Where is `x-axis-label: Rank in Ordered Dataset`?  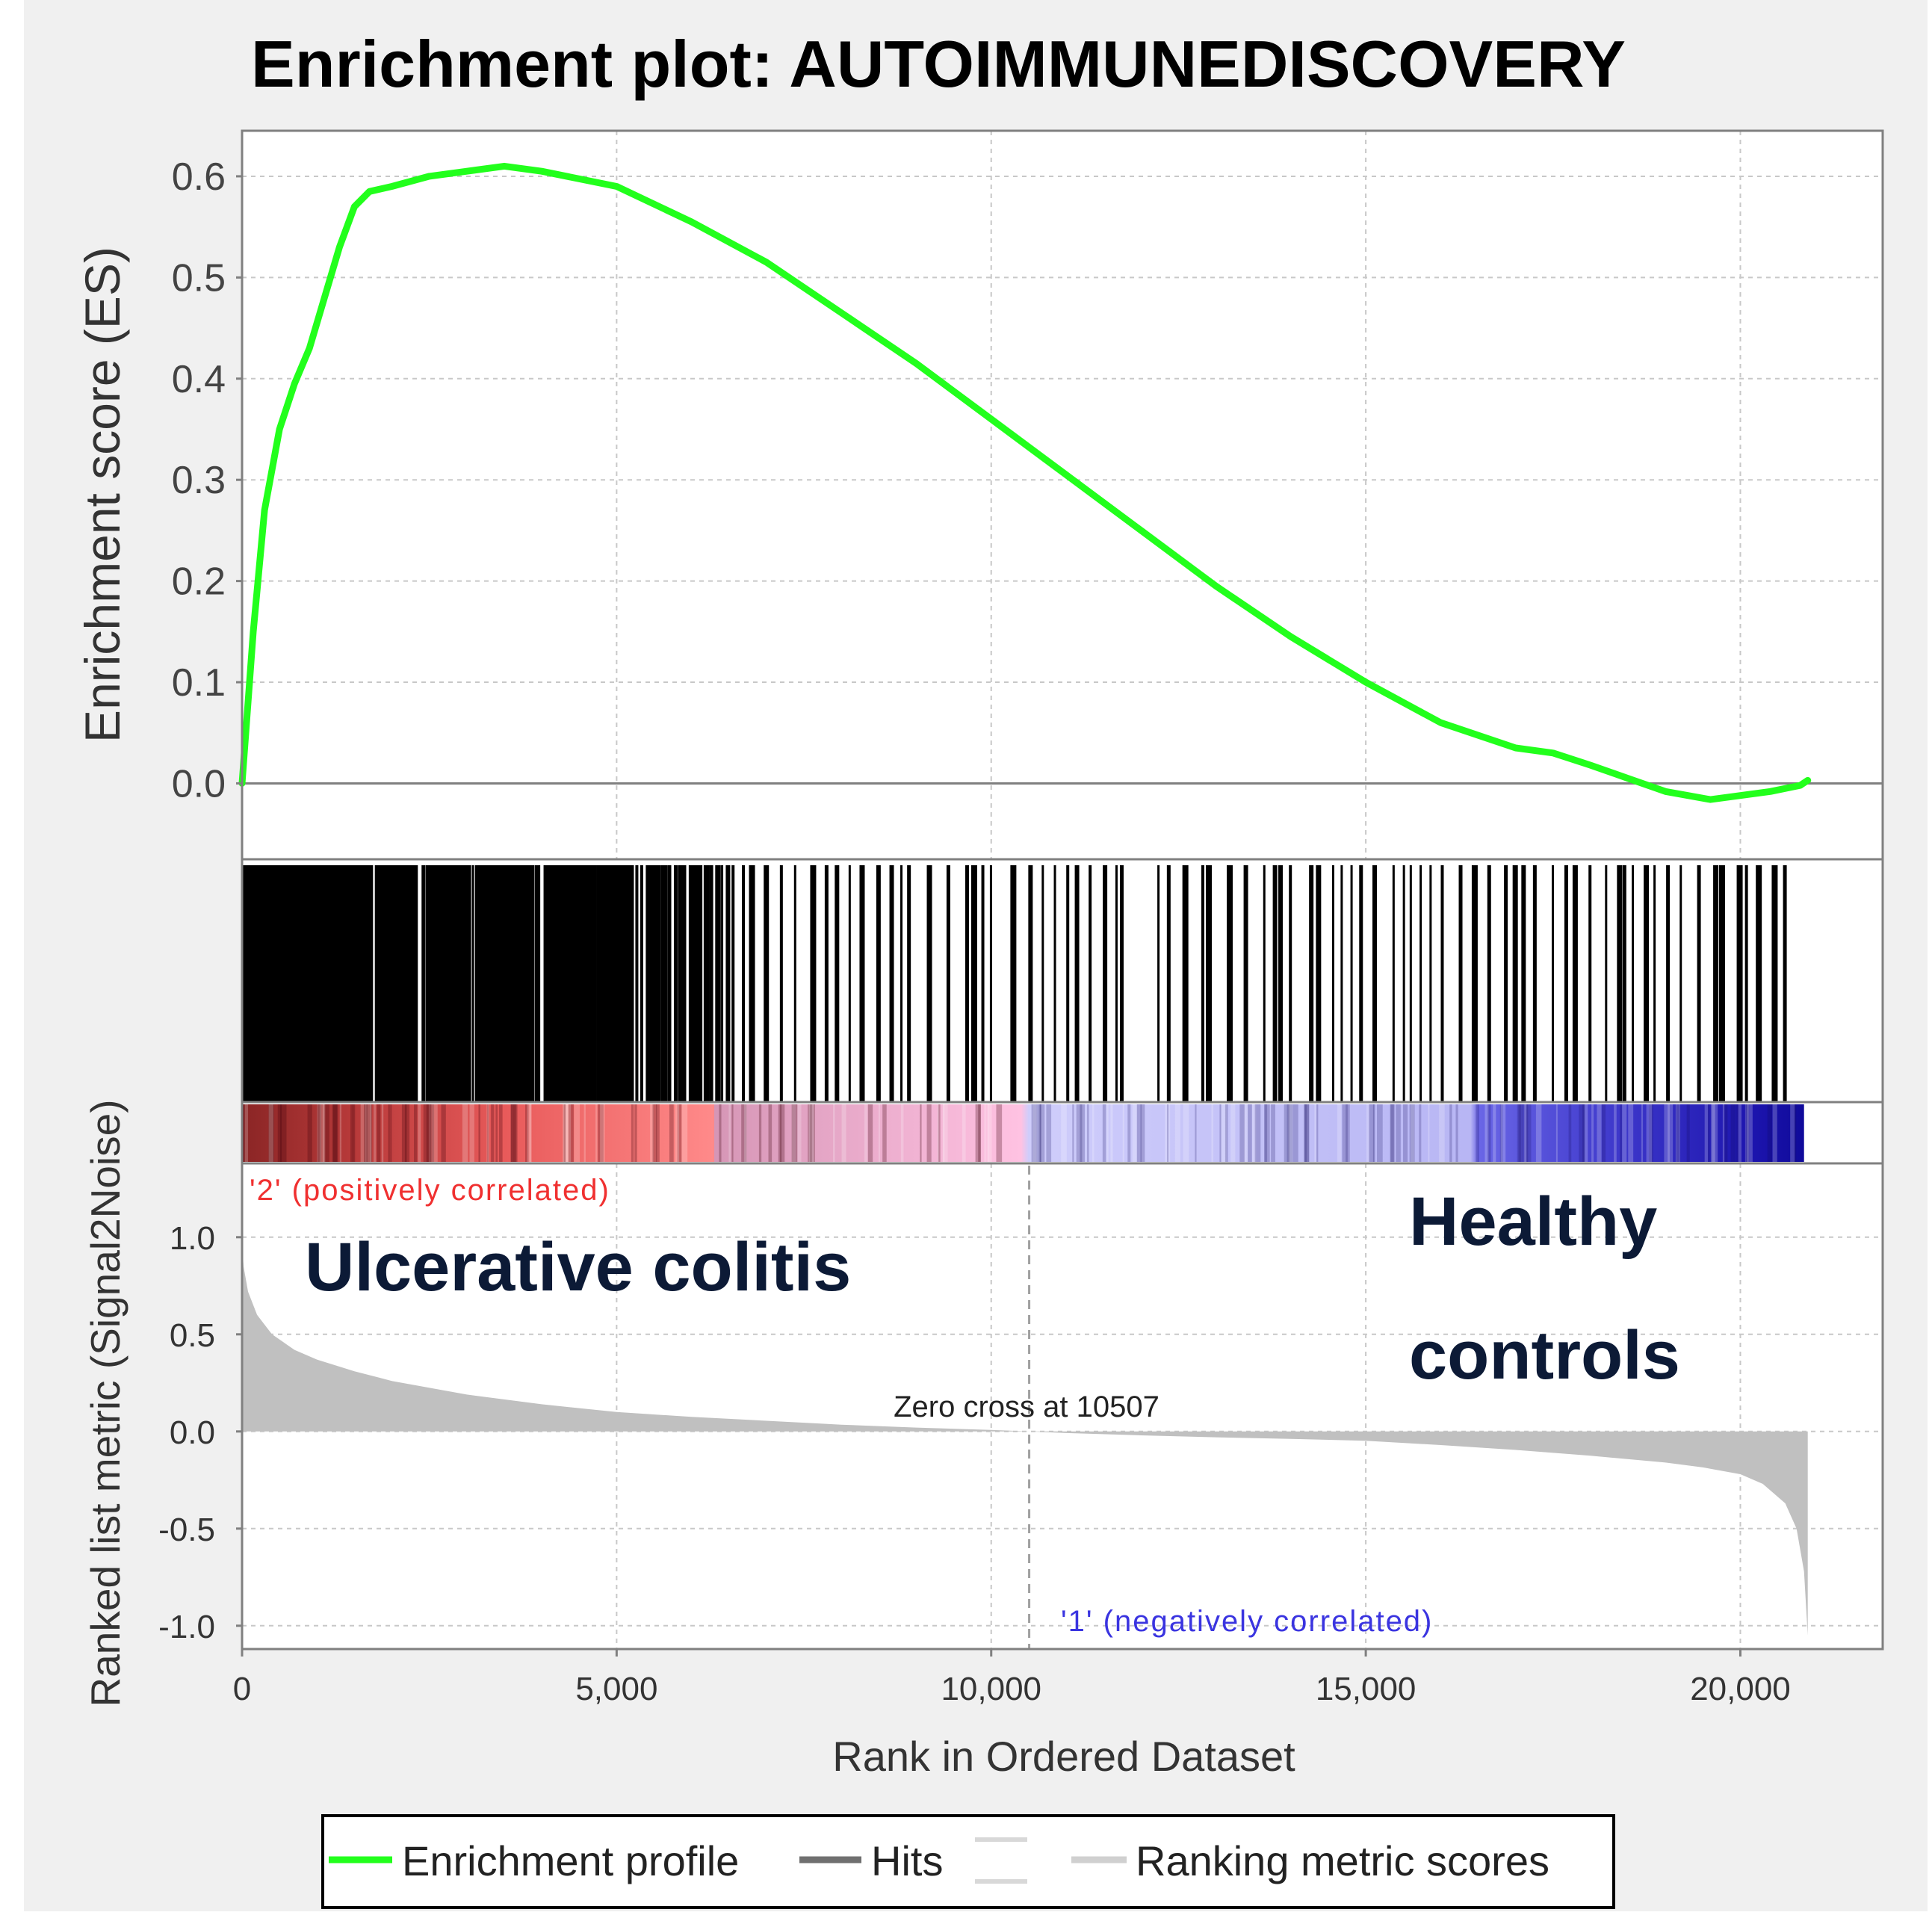 x-axis-label: Rank in Ordered Dataset is located at coordinates (1063, 1756).